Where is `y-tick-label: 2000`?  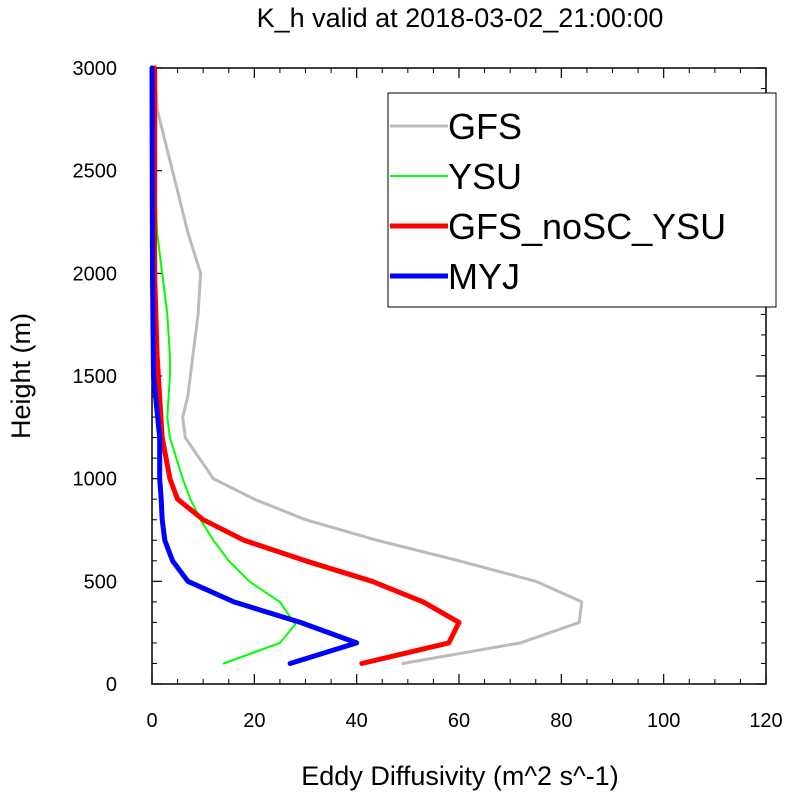 y-tick-label: 2000 is located at coordinates (95, 274).